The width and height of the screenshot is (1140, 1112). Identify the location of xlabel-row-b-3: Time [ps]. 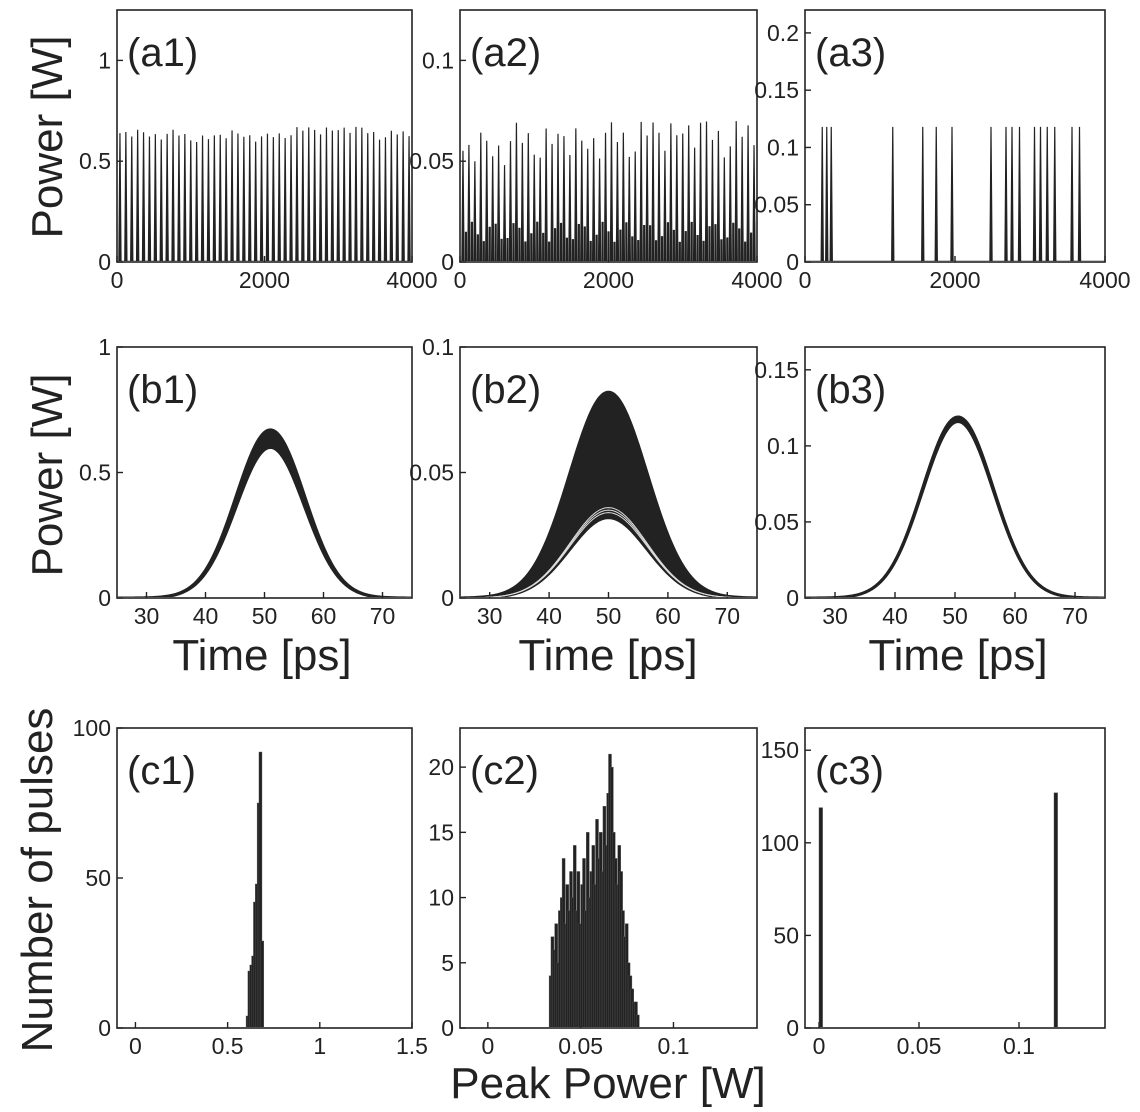
(957, 655).